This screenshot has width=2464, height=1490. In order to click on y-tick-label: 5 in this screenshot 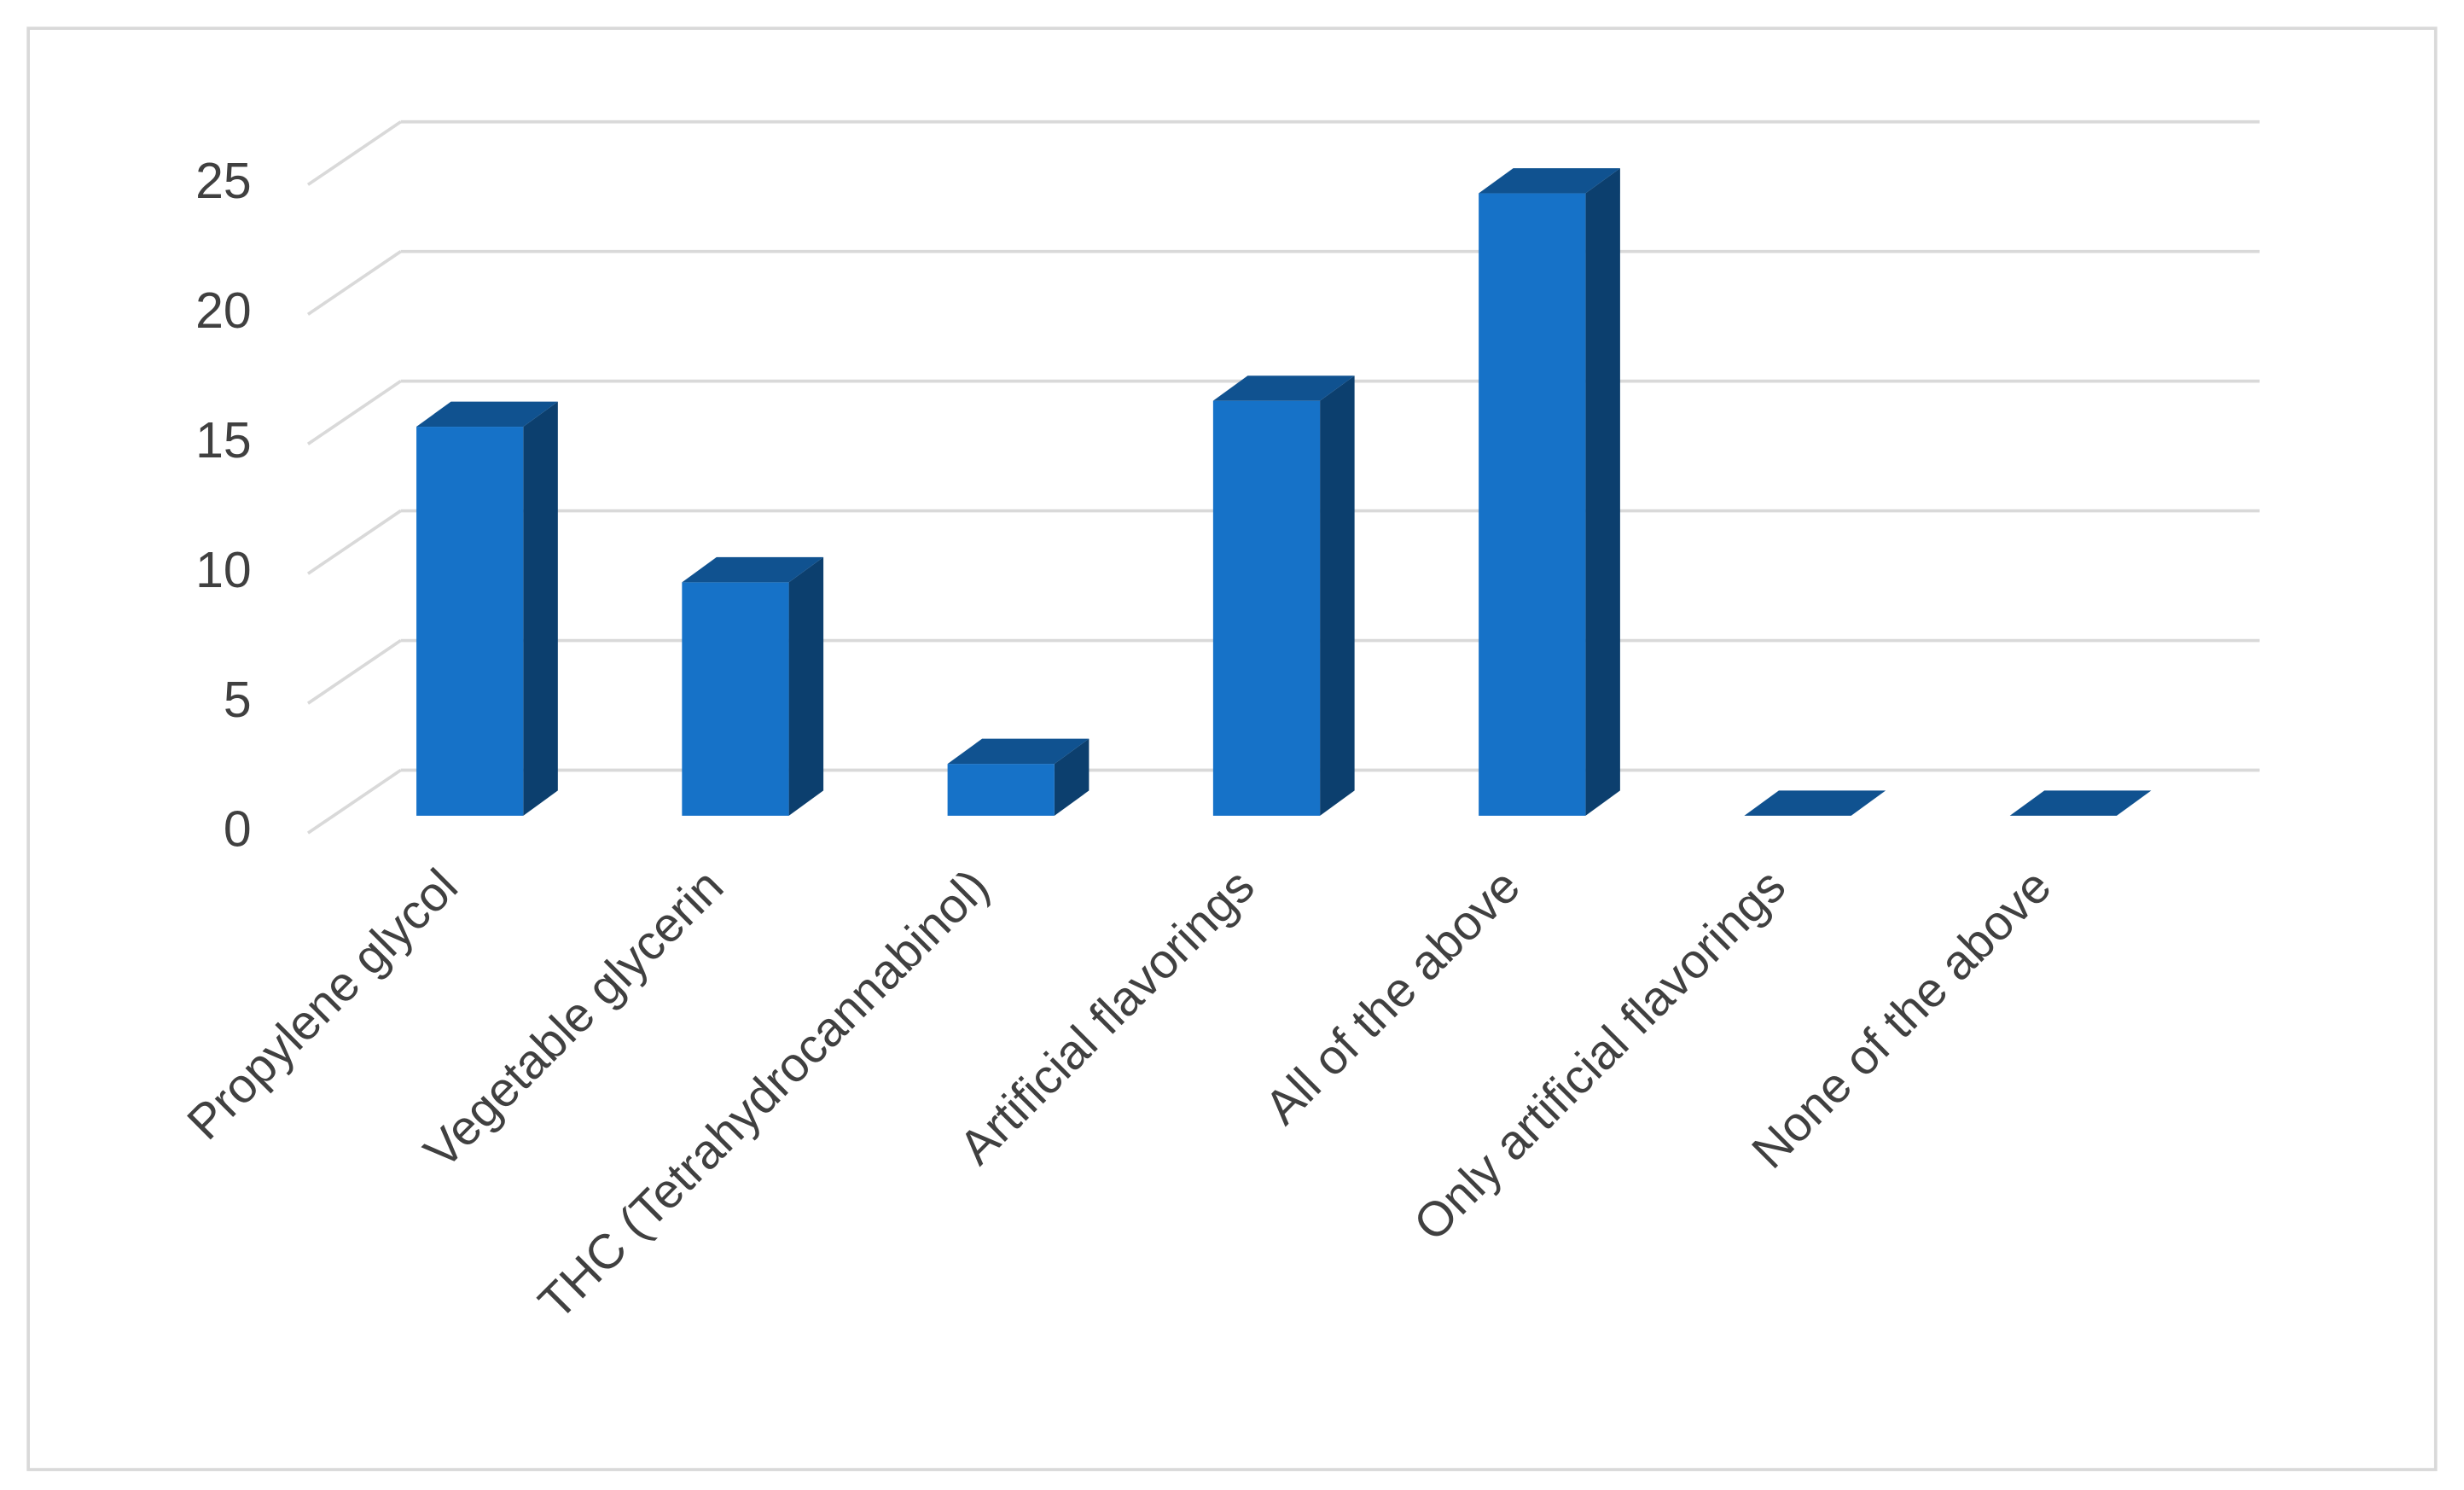, I will do `click(238, 700)`.